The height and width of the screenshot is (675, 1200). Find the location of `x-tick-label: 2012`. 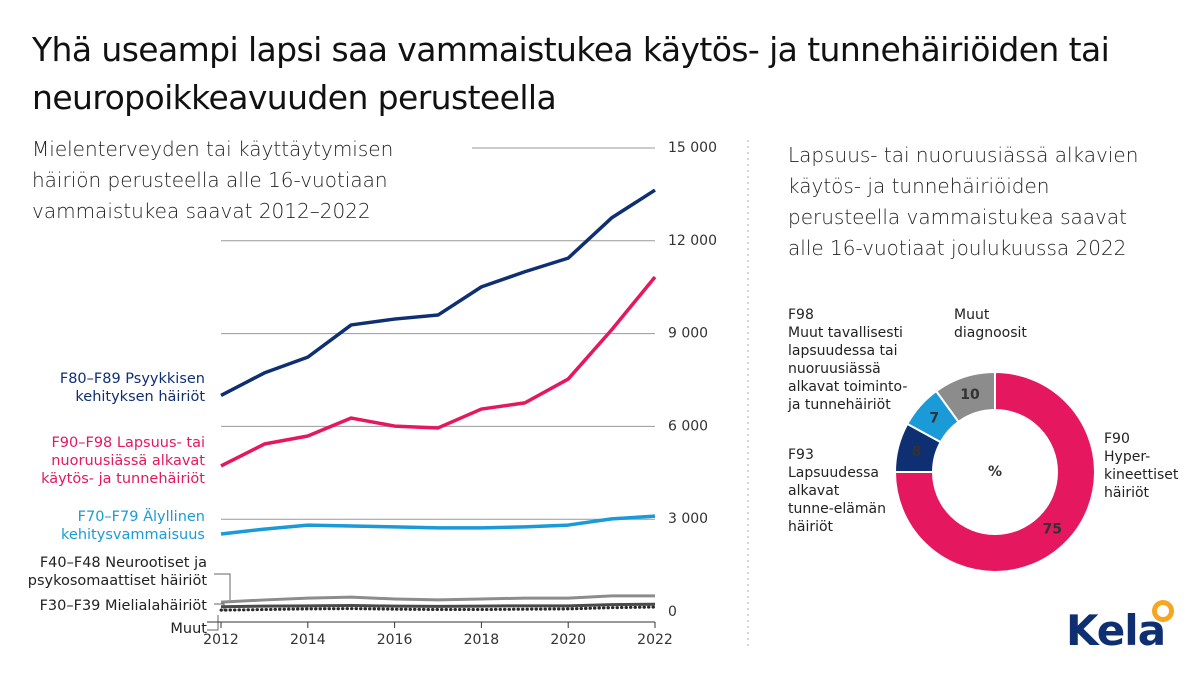

x-tick-label: 2012 is located at coordinates (221, 640).